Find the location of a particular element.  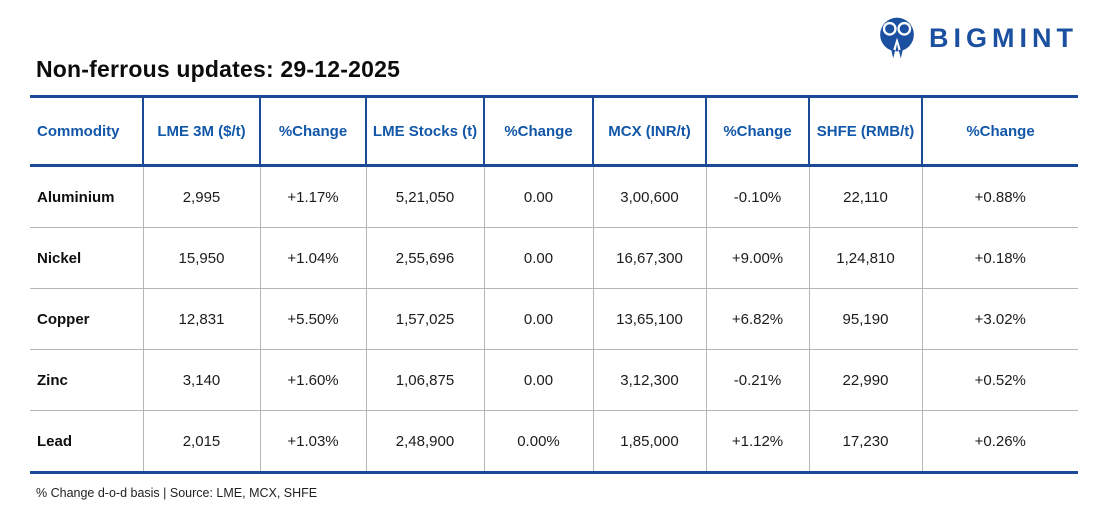

shfe-value: 17,230 is located at coordinates (865, 442).